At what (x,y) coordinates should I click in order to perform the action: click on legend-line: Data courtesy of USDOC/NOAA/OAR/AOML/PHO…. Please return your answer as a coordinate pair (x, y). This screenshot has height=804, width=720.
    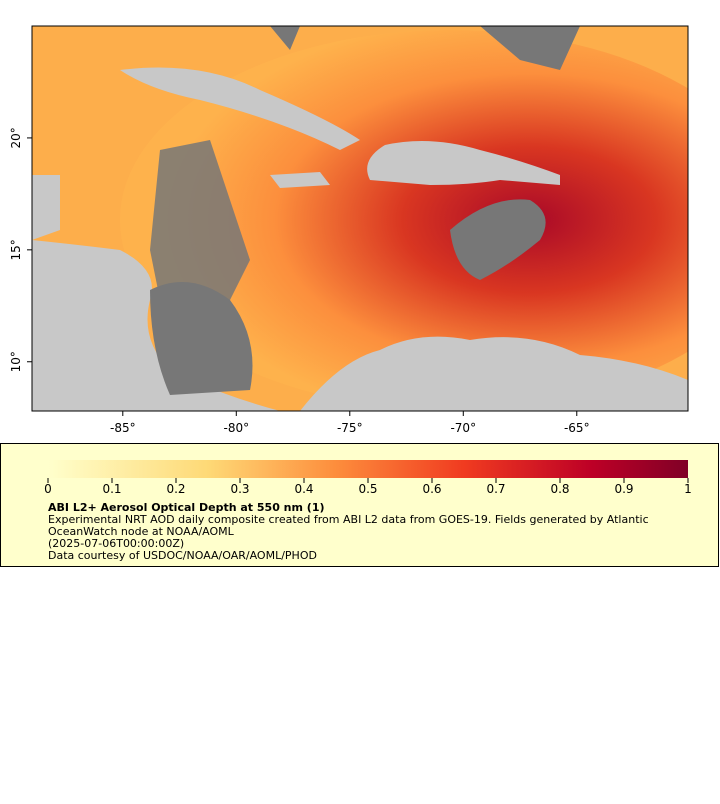
    Looking at the image, I should click on (182, 555).